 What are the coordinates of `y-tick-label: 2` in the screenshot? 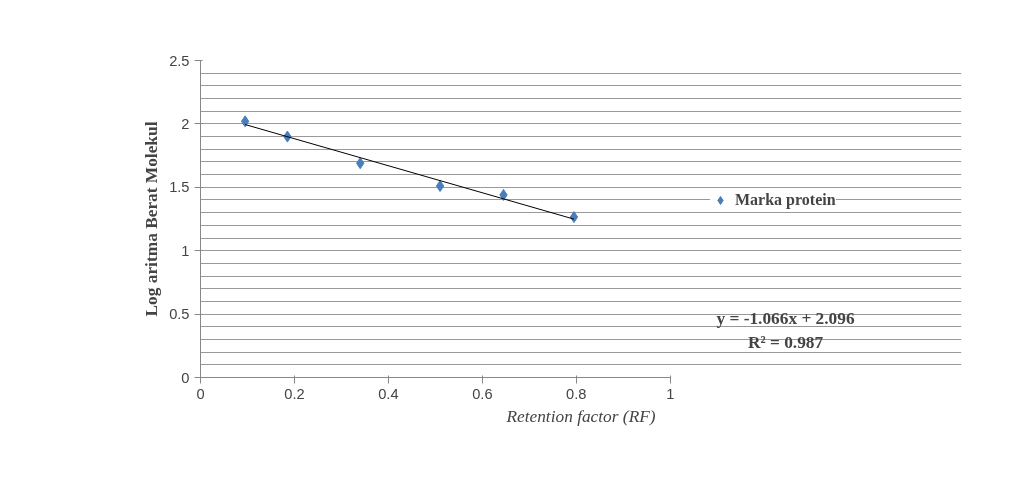 It's located at (185, 123).